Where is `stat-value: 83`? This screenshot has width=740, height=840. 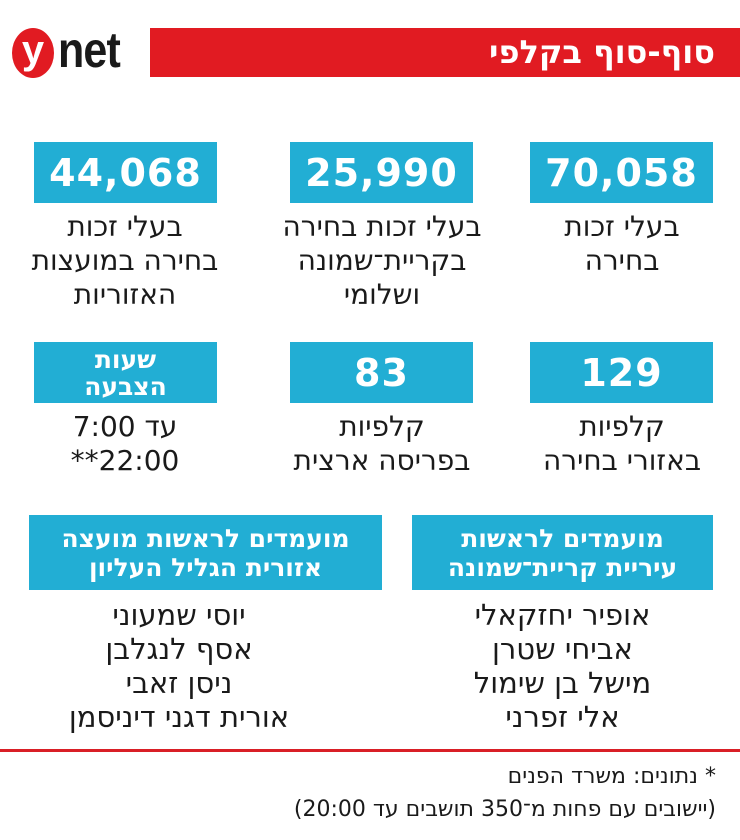
stat-value: 83 is located at coordinates (381, 372).